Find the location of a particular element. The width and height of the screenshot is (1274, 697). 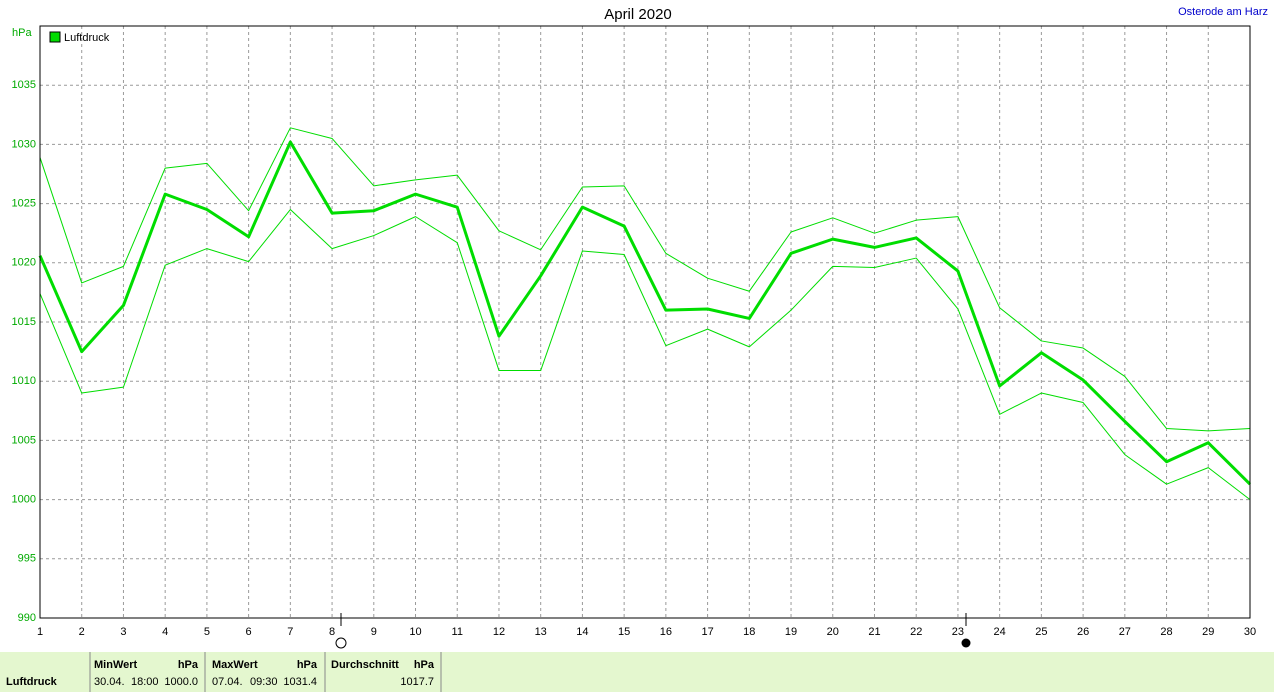

col-header: MinWert is located at coordinates (116, 665).